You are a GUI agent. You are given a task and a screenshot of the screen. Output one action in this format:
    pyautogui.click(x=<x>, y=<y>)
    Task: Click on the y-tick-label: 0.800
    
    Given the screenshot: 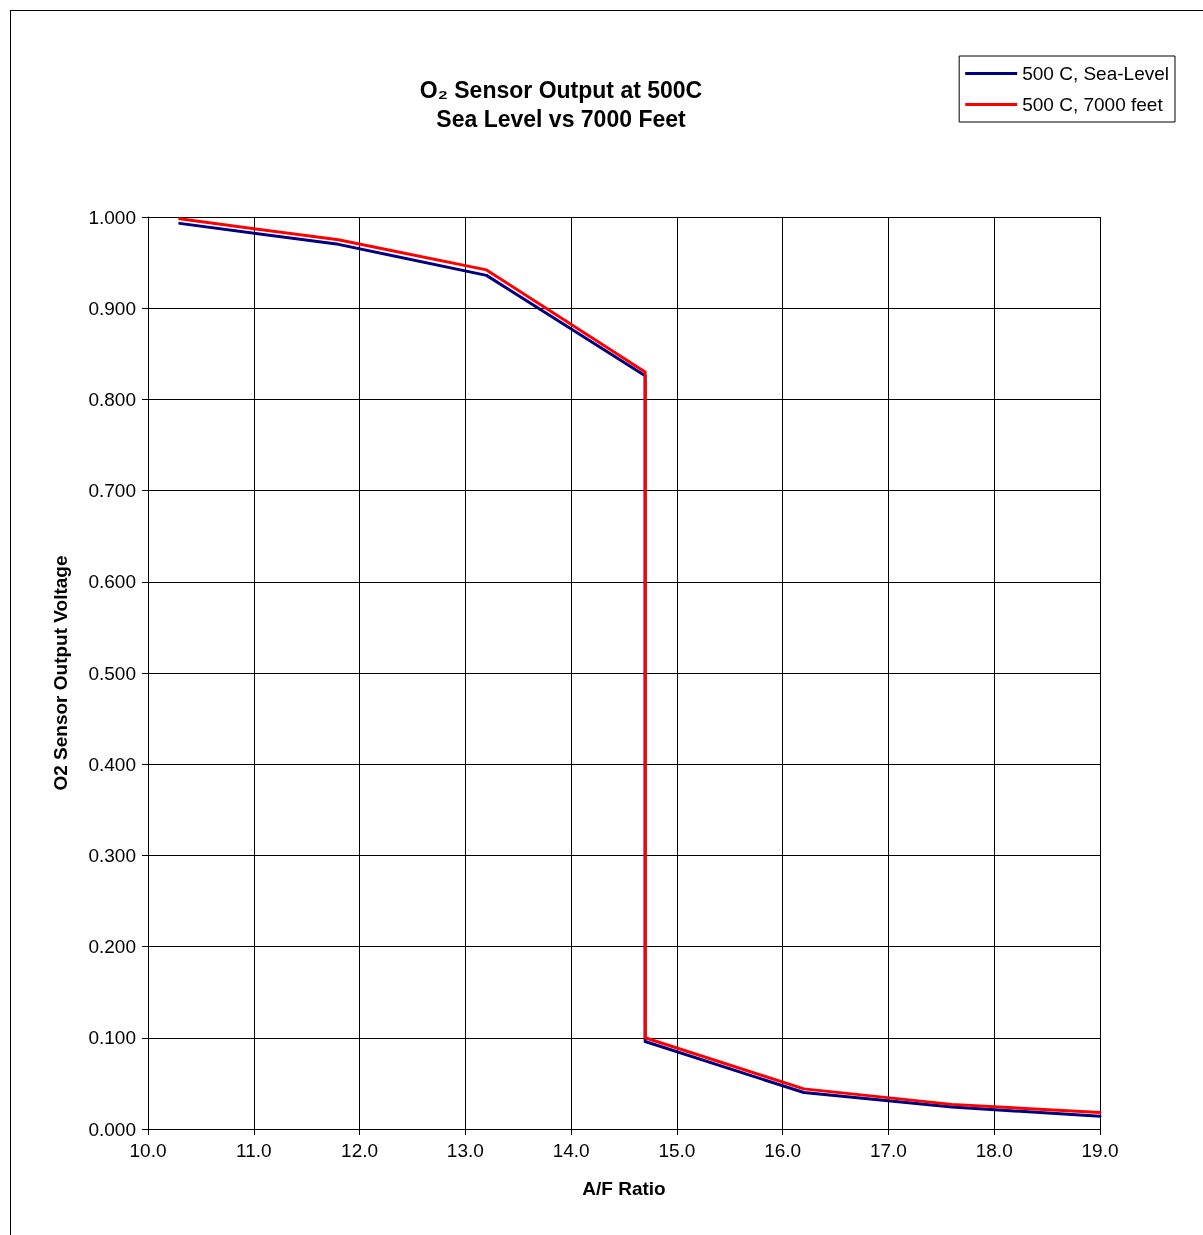 What is the action you would take?
    pyautogui.click(x=112, y=399)
    